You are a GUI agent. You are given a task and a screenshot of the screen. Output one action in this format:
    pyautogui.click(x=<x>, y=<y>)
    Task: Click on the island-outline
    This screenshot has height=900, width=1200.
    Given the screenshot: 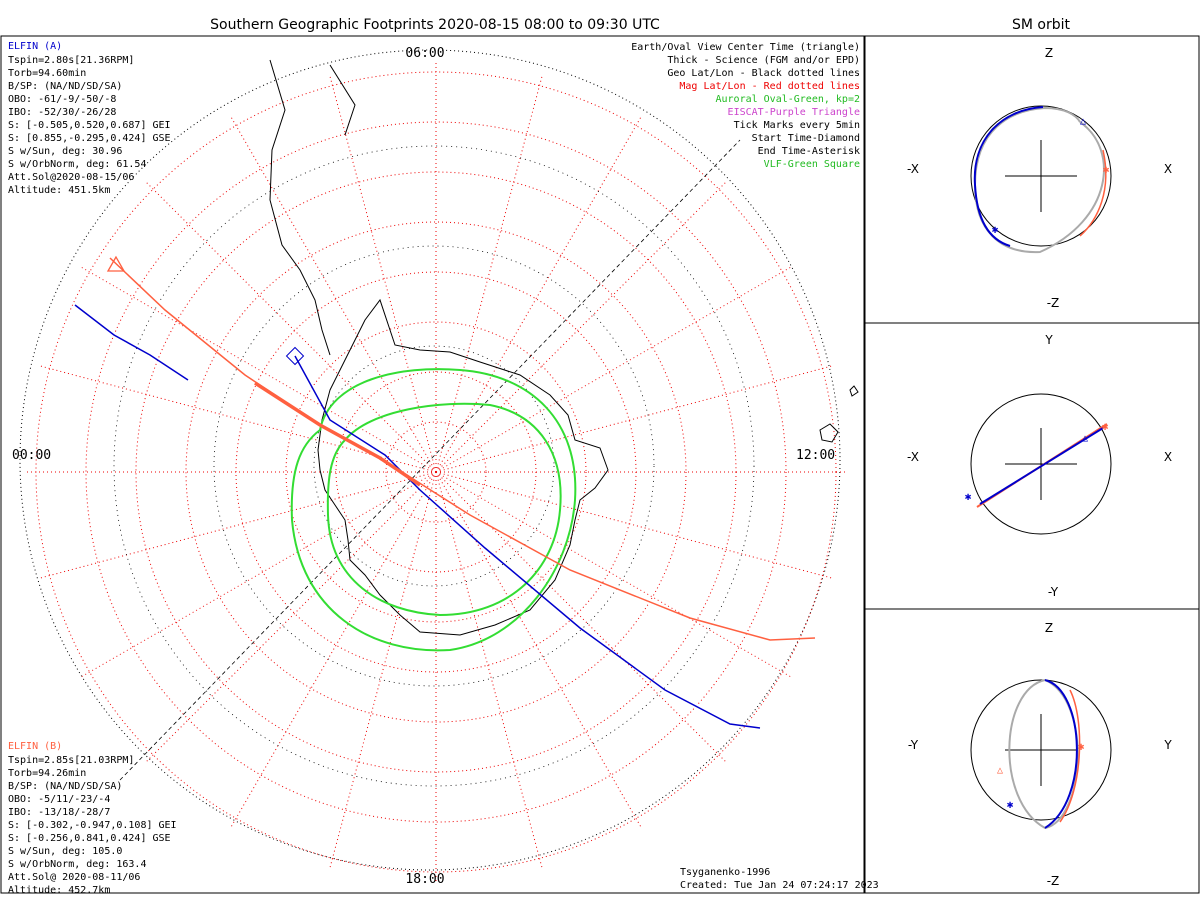 What is the action you would take?
    pyautogui.click(x=854, y=391)
    